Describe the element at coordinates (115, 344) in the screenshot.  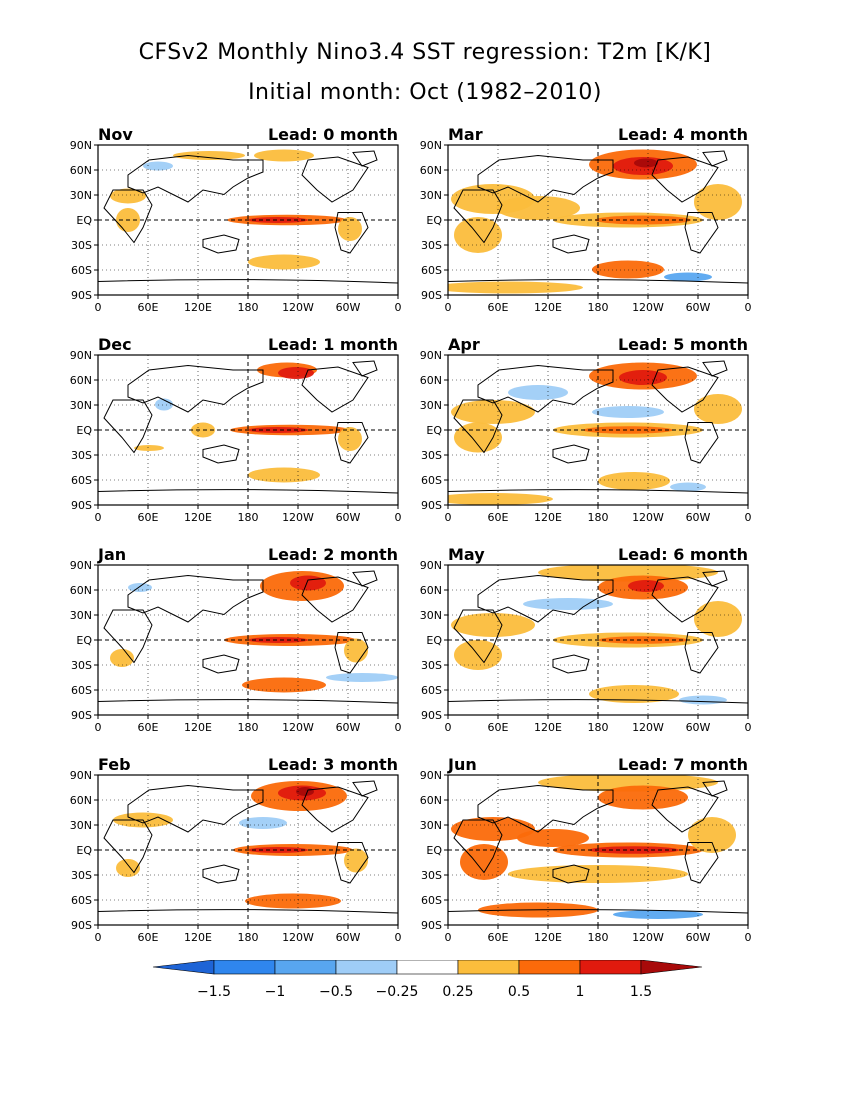
I see `panel-month-label: Dec` at that location.